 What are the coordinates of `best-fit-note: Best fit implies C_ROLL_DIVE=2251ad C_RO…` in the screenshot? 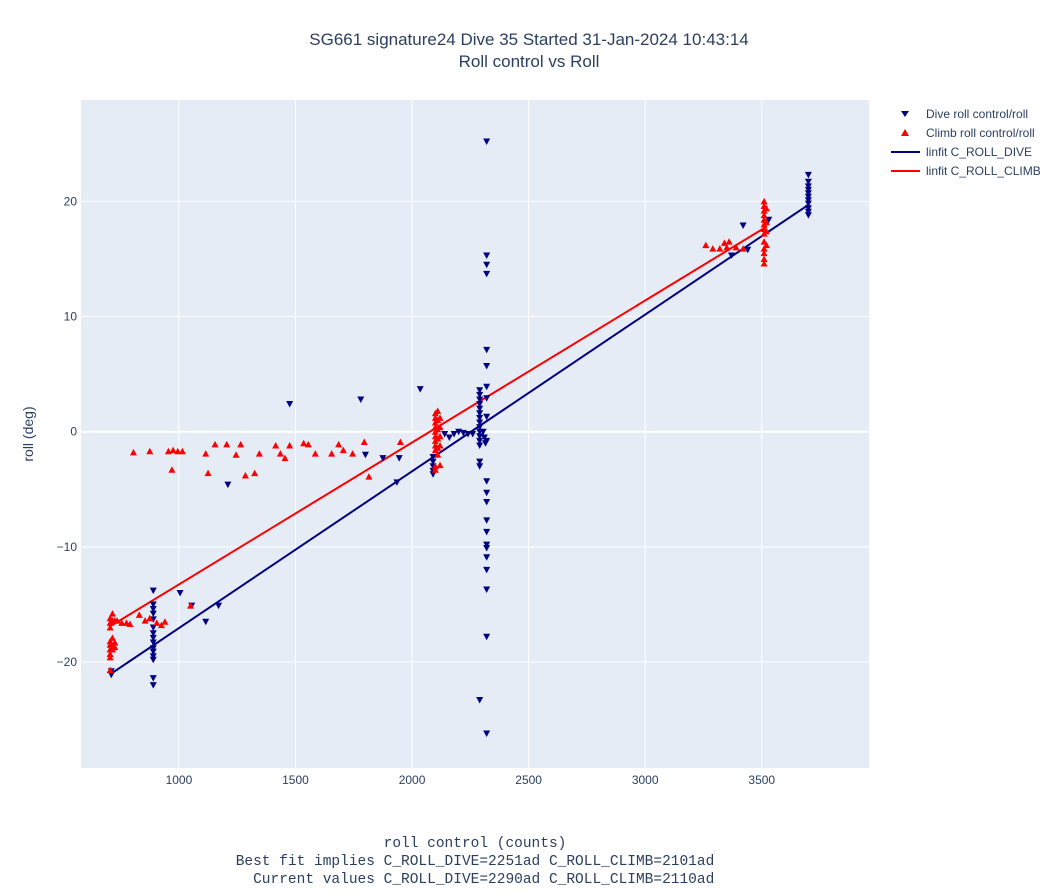 It's located at (475, 862).